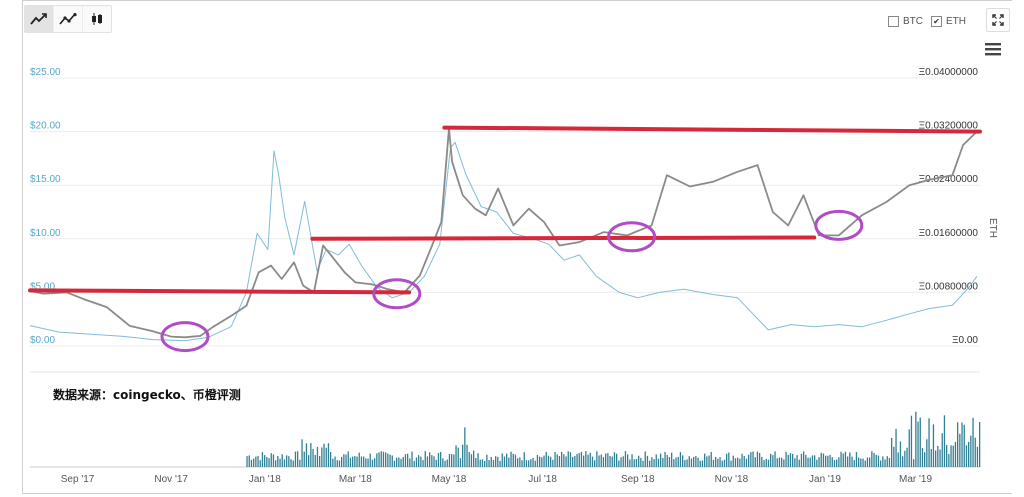 The width and height of the screenshot is (1024, 497). Describe the element at coordinates (45, 72) in the screenshot. I see `left-tick-label: $25.00` at that location.